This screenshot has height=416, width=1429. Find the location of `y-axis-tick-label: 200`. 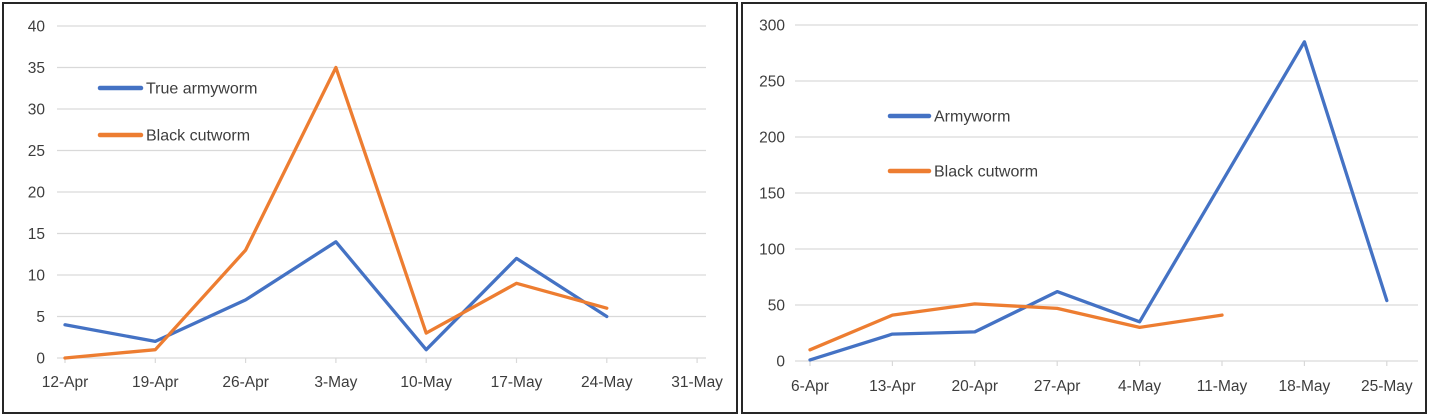

y-axis-tick-label: 200 is located at coordinates (772, 138).